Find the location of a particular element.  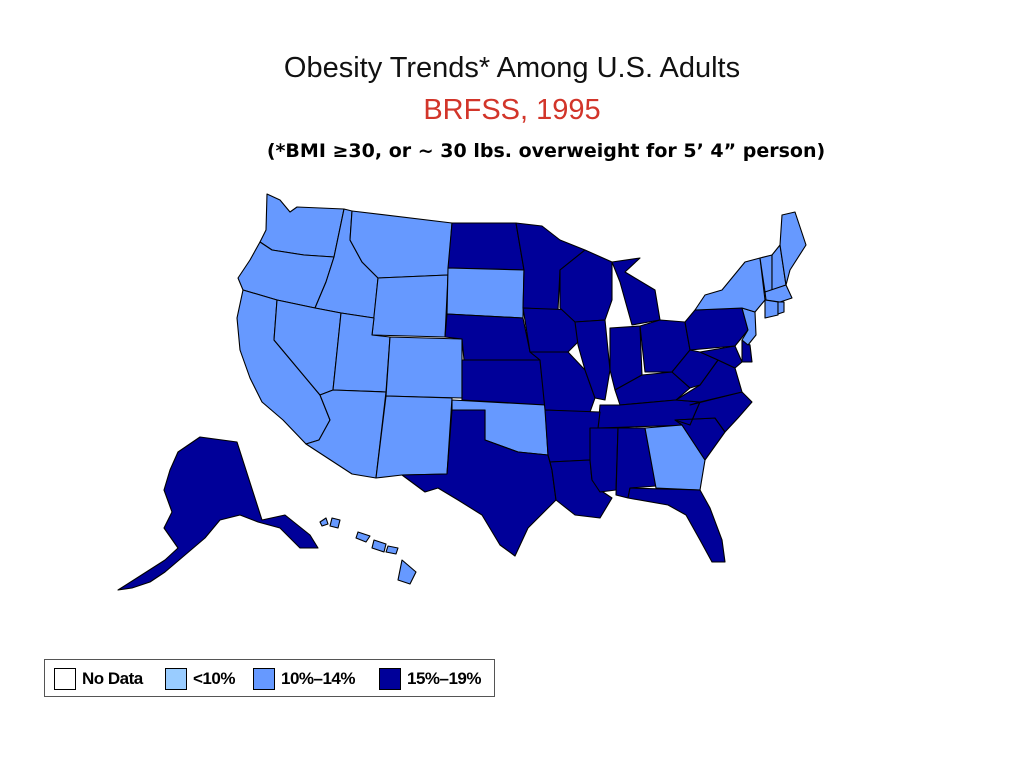

state-NM is located at coordinates (414, 437).